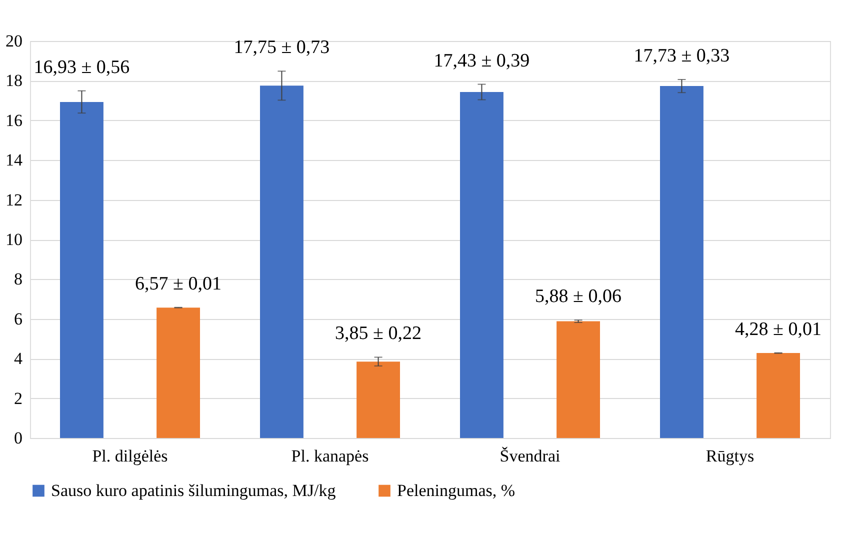 Image resolution: width=867 pixels, height=544 pixels. I want to click on data-label: 4,28 ± 0,01, so click(778, 329).